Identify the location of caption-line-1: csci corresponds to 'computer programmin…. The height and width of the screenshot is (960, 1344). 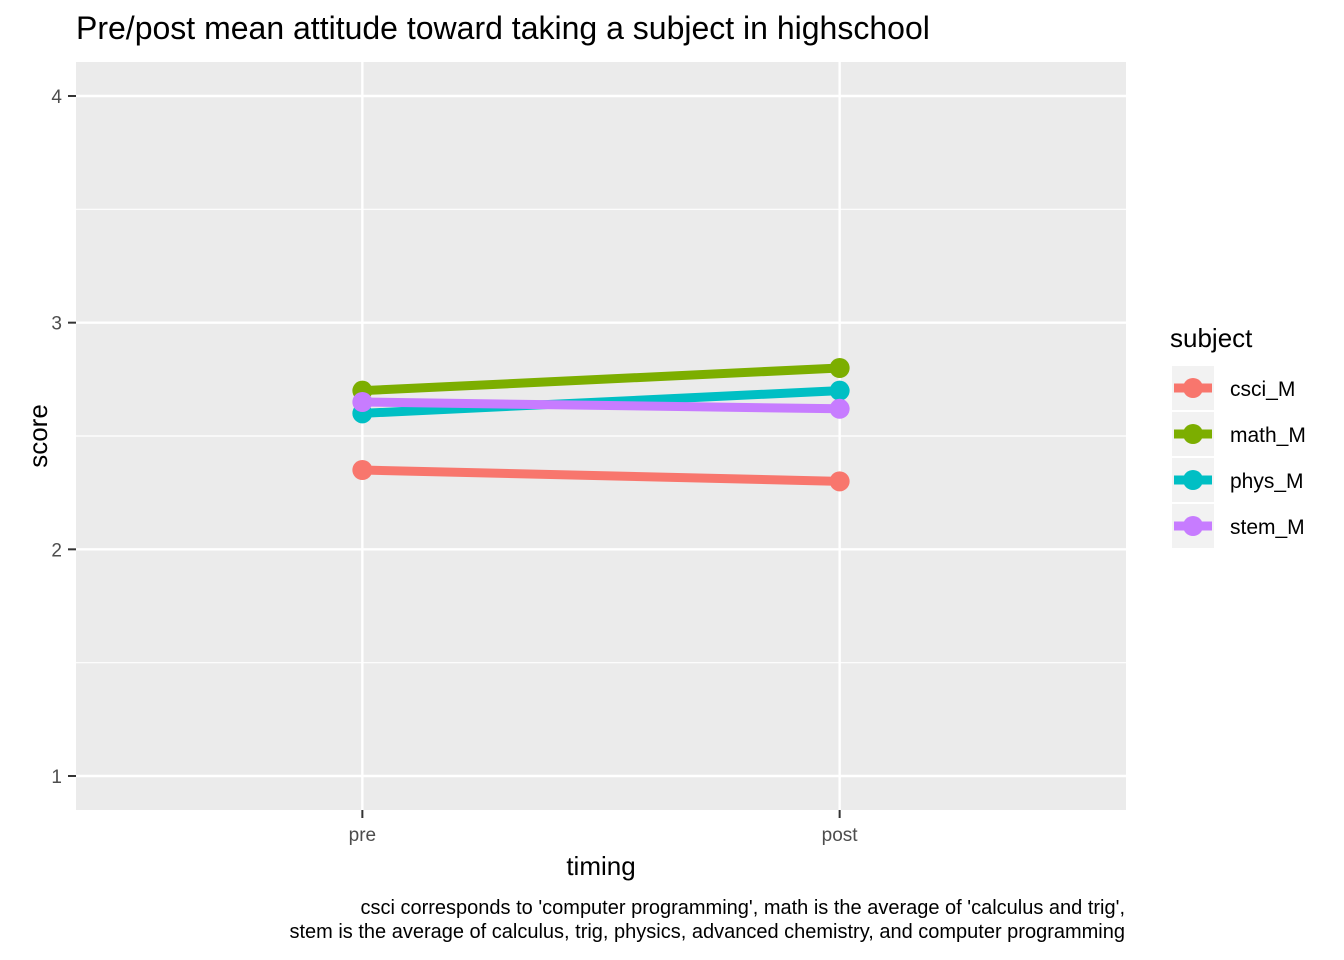
(742, 908).